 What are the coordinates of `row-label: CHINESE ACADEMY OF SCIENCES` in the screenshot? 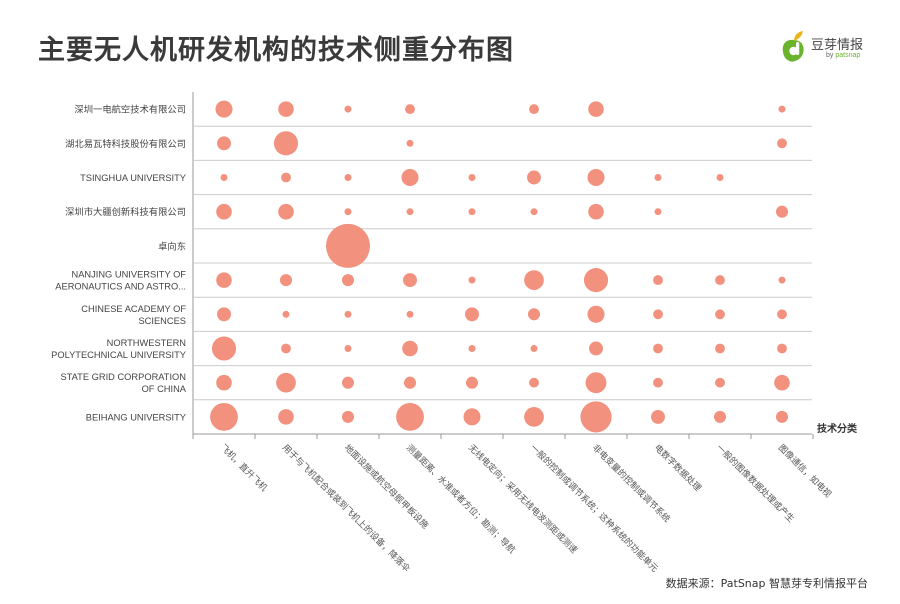 It's located at (133, 315).